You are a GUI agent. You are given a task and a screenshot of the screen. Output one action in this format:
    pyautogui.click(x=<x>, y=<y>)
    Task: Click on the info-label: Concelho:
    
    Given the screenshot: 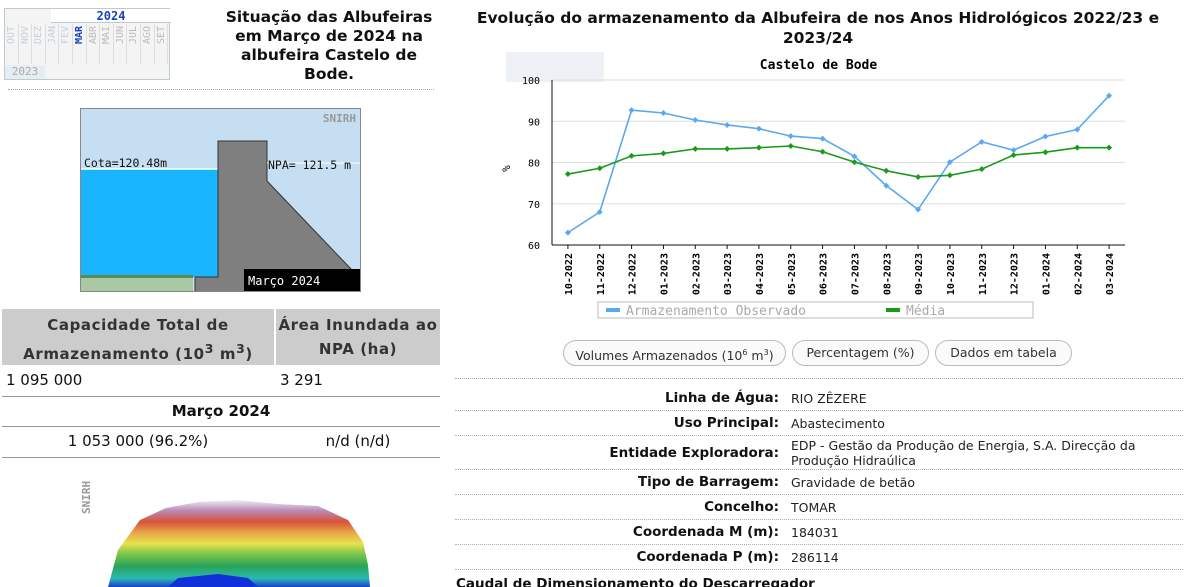 What is the action you would take?
    pyautogui.click(x=741, y=507)
    